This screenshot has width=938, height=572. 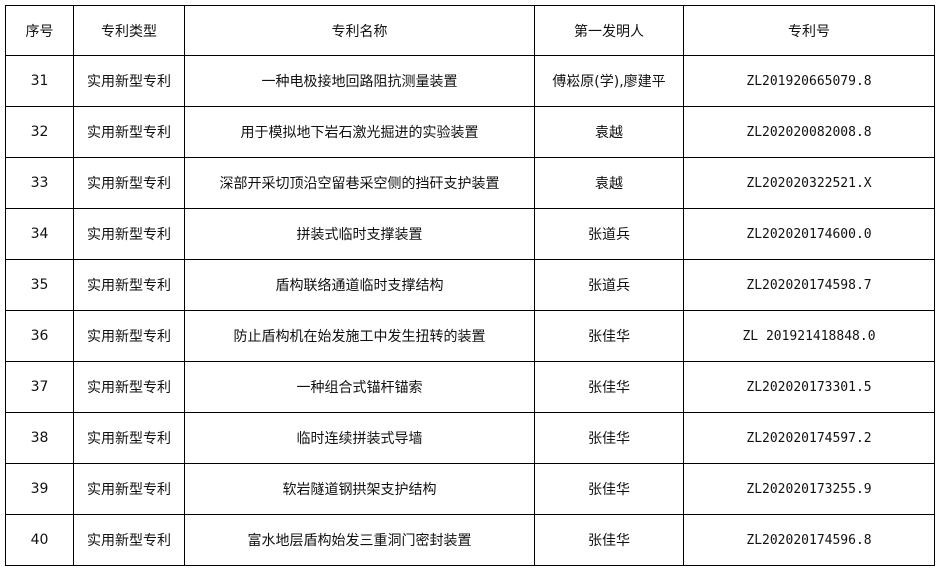 What do you see at coordinates (359, 234) in the screenshot?
I see `cell-col-name: 拼装式临时支撑装置` at bounding box center [359, 234].